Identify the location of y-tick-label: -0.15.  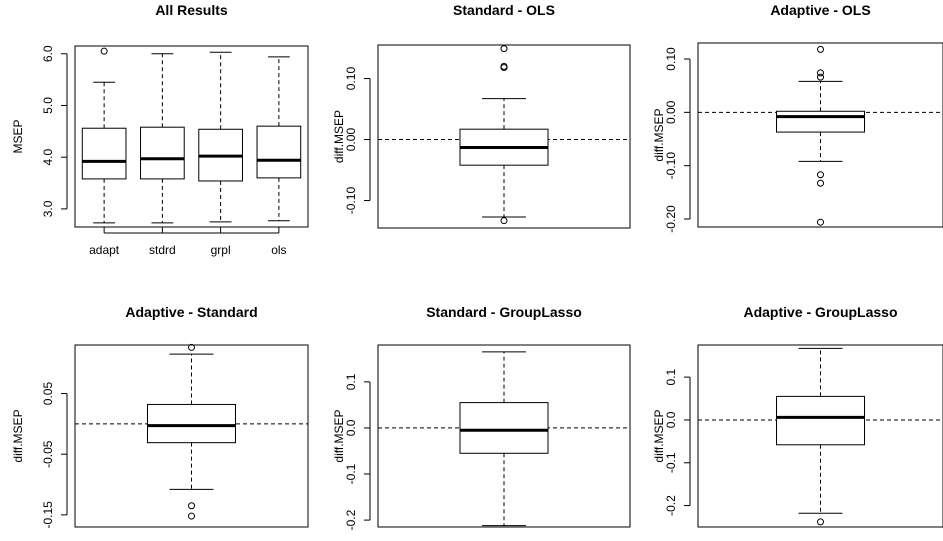
(48, 515).